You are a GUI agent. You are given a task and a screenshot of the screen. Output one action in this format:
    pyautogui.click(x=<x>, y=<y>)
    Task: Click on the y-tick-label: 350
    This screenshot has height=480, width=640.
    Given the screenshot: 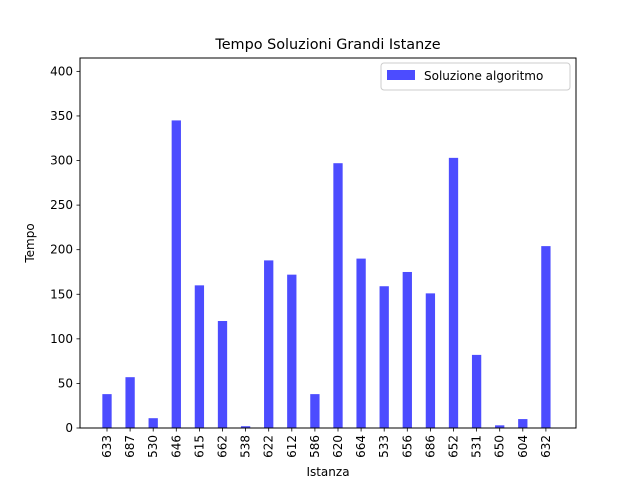 What is the action you would take?
    pyautogui.click(x=61, y=116)
    